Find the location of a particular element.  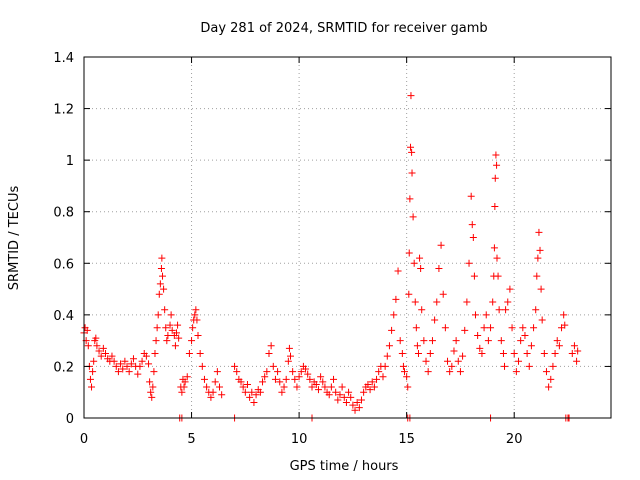

y-tick-label: 1 is located at coordinates (70, 161).